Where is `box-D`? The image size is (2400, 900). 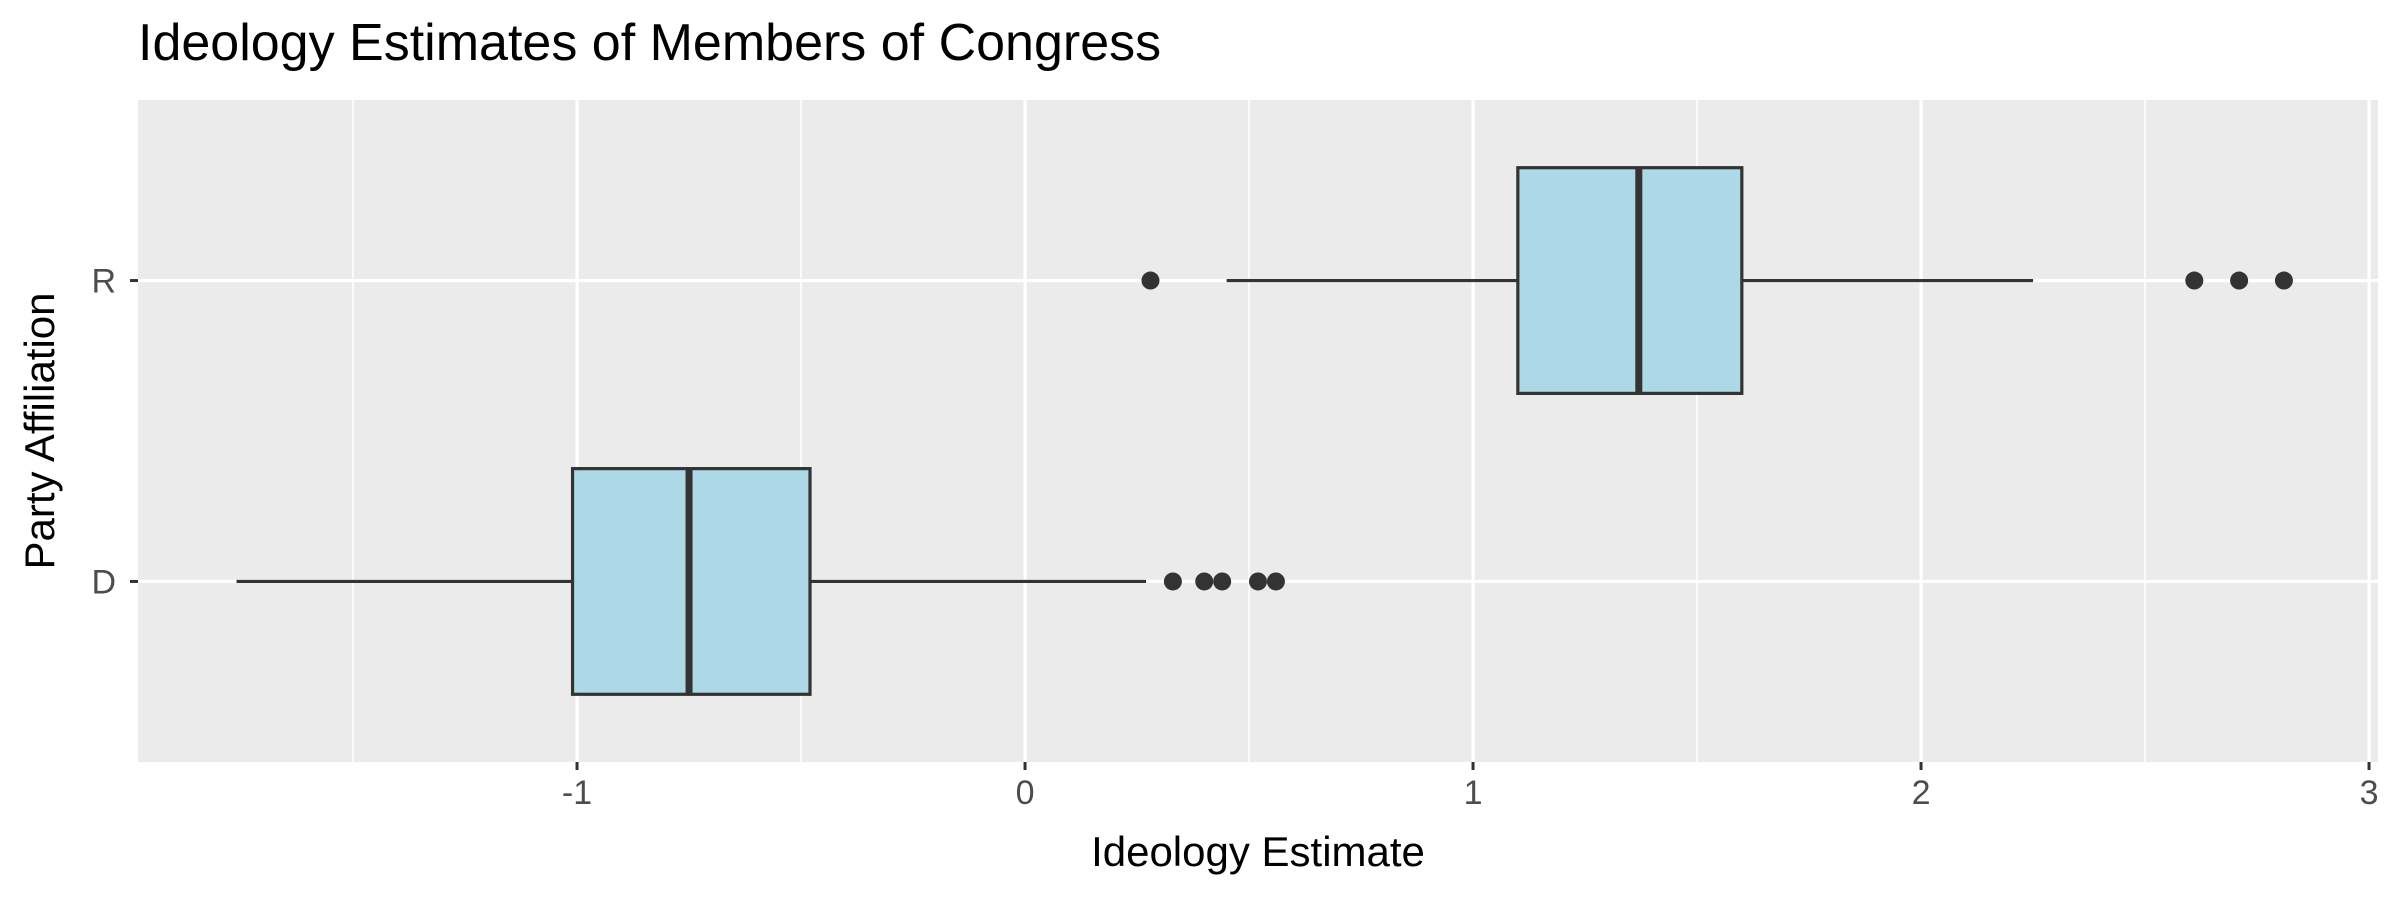
box-D is located at coordinates (760, 581).